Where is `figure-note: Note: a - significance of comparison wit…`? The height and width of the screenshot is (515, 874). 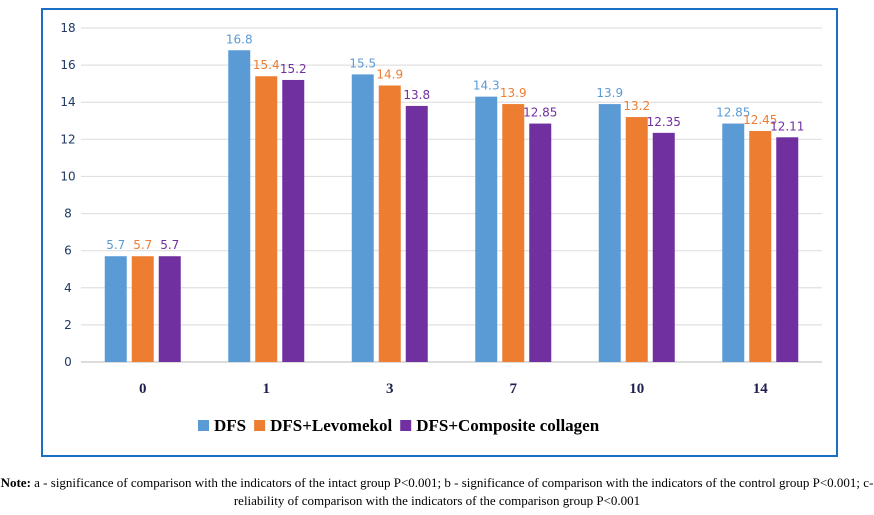 figure-note: Note: a - significance of comparison wit… is located at coordinates (437, 492).